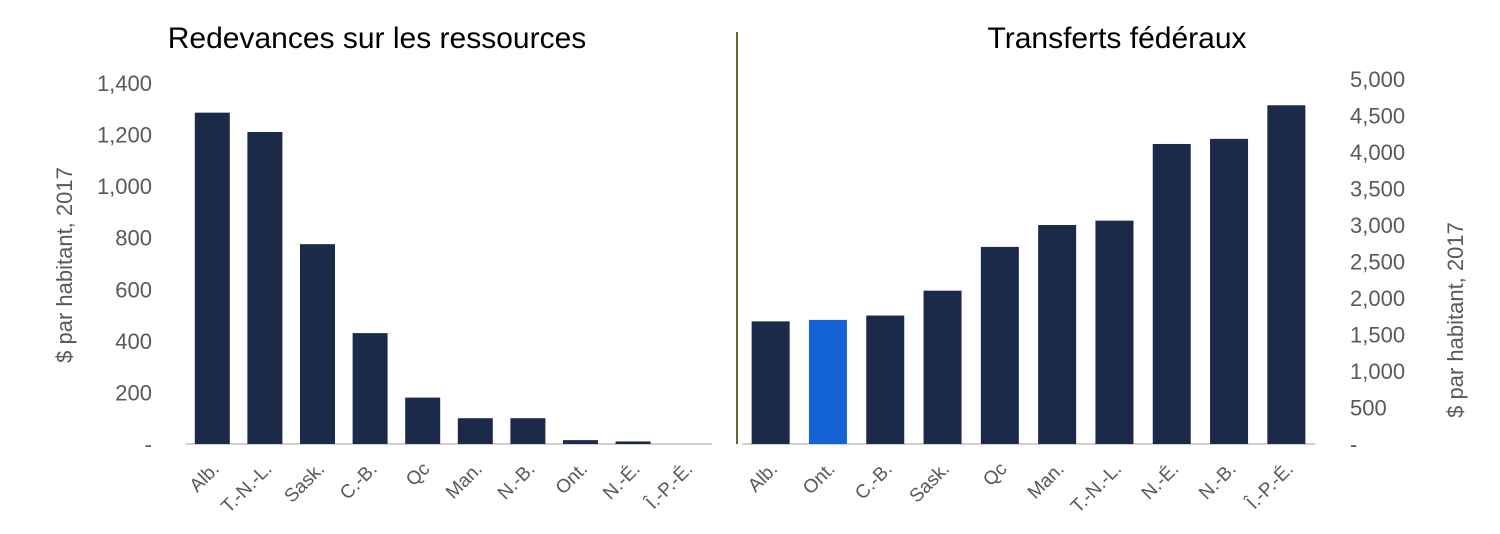 Image resolution: width=1500 pixels, height=534 pixels. What do you see at coordinates (1377, 262) in the screenshot?
I see `right-y-tick-label: 2,500` at bounding box center [1377, 262].